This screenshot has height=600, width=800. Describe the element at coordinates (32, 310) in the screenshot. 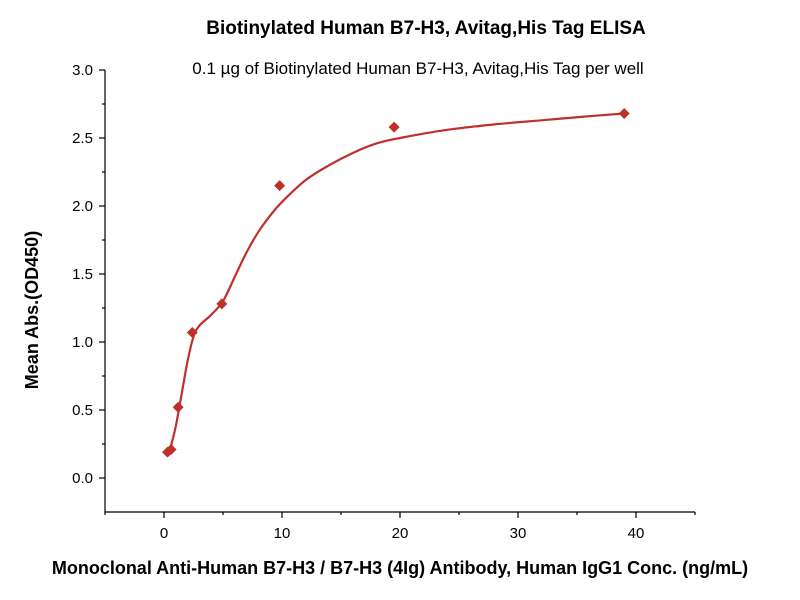

I see `y-axis-label: Mean Abs.(OD450)` at that location.